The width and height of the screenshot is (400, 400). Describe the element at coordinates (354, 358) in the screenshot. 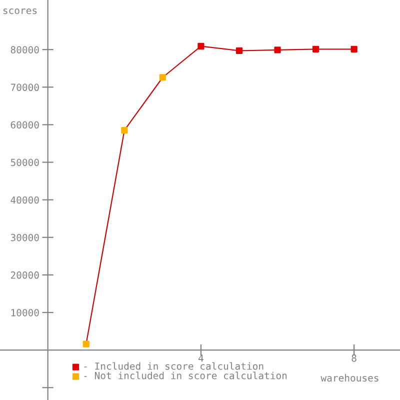

I see `x-tick-label: 8` at that location.